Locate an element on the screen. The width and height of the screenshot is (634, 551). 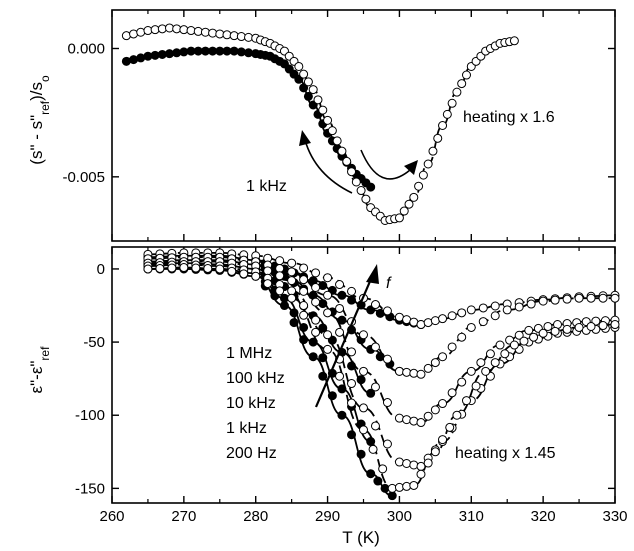
x-tick-labels: 260 270 280 290 300 310 320 330 is located at coordinates (363, 516).